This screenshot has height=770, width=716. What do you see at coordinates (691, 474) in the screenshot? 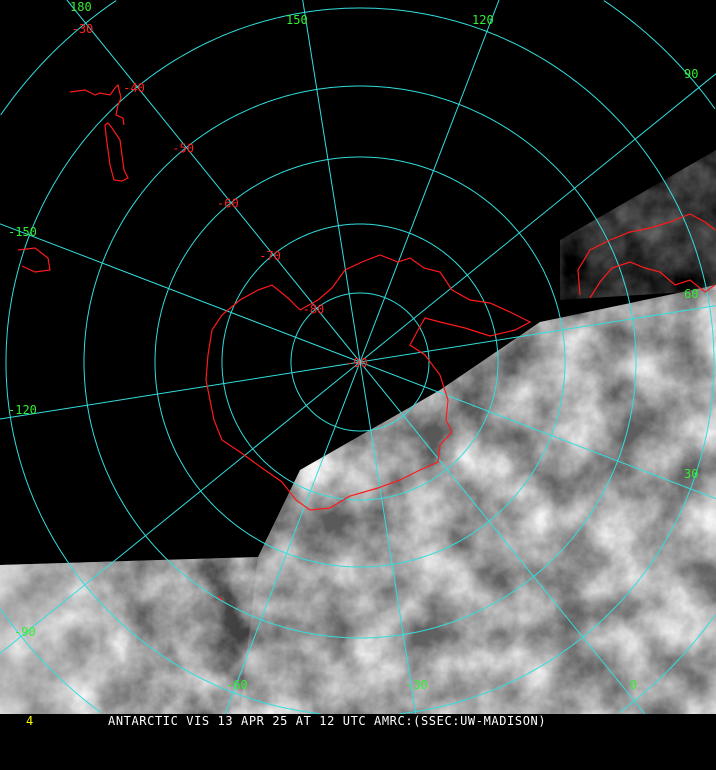
I see `meridian-label: 30` at bounding box center [691, 474].